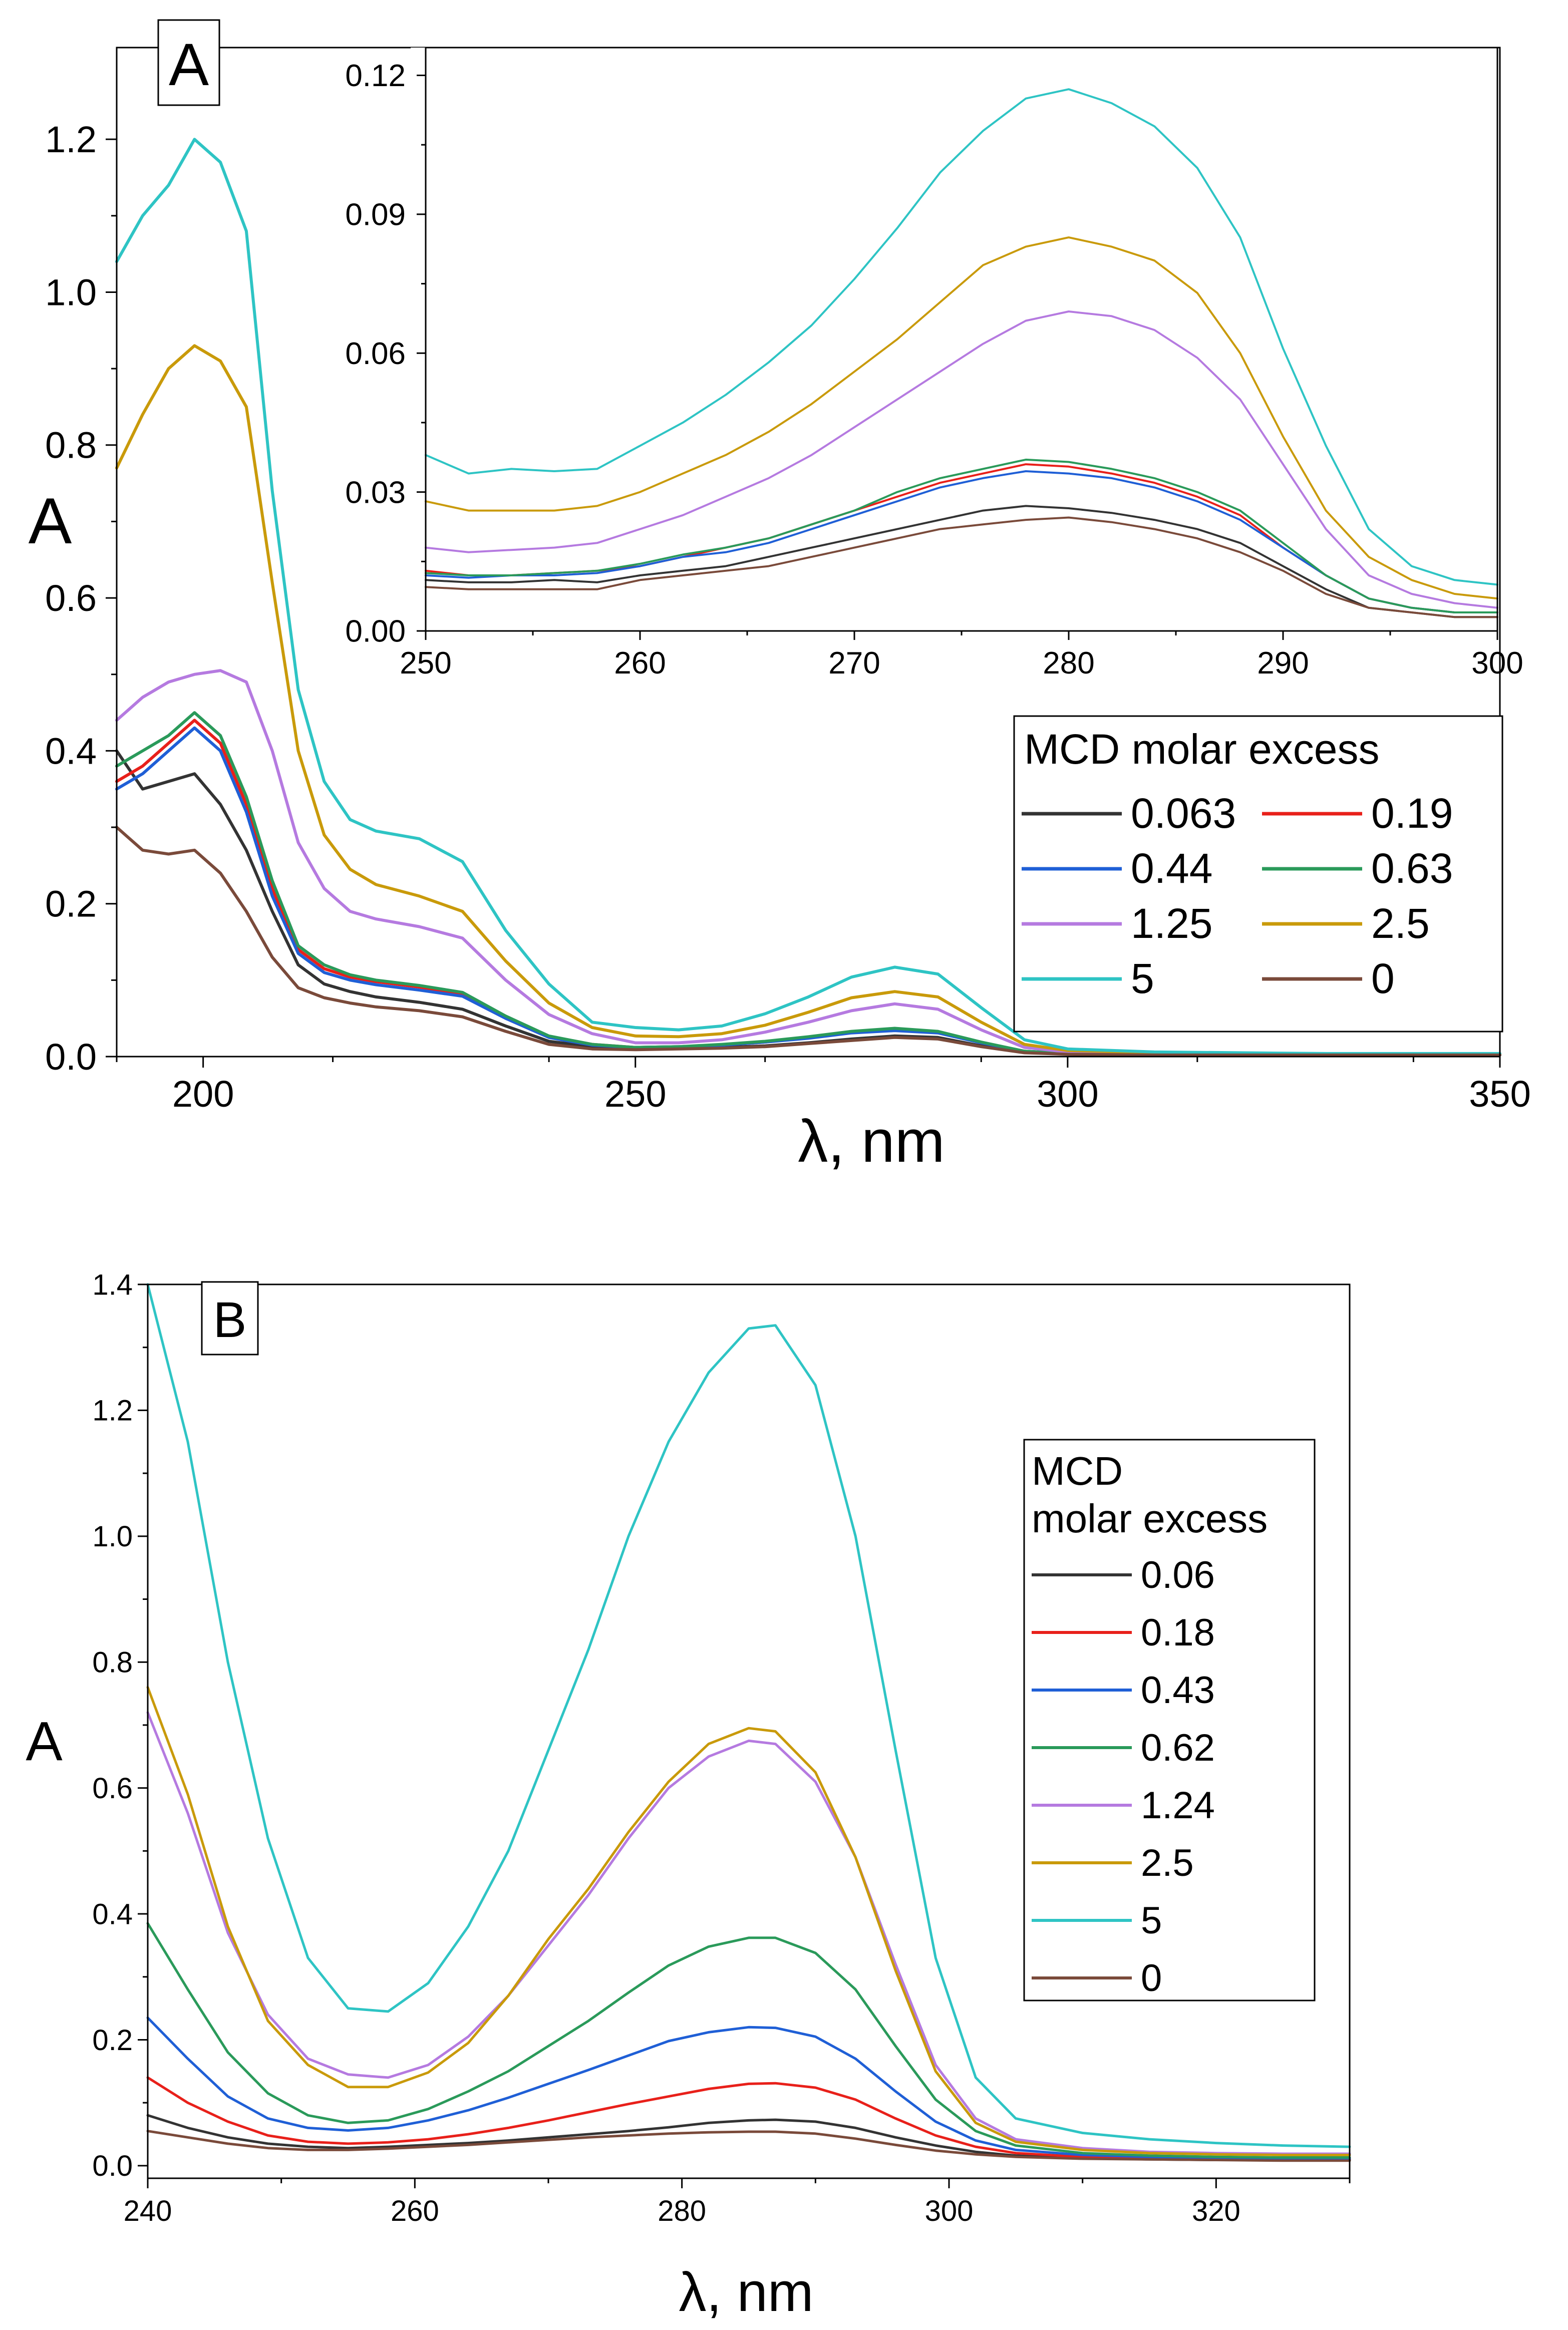 The image size is (1568, 2330). What do you see at coordinates (1412, 868) in the screenshot?
I see `panel-a-legend-label-3: 0.63` at bounding box center [1412, 868].